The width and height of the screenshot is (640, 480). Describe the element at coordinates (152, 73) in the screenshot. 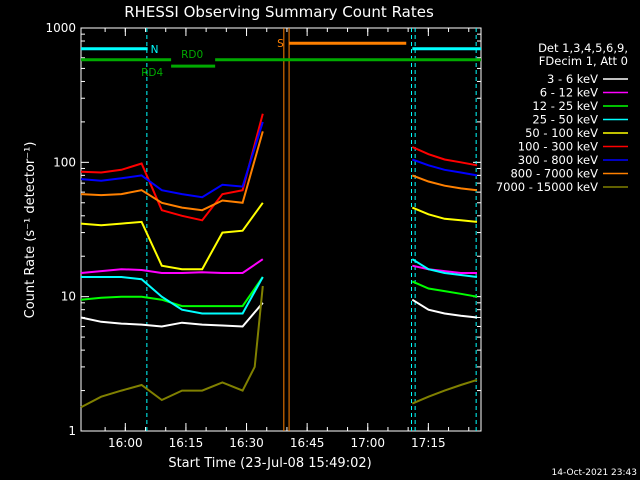

I see `rd4-flag-label: RD4` at that location.